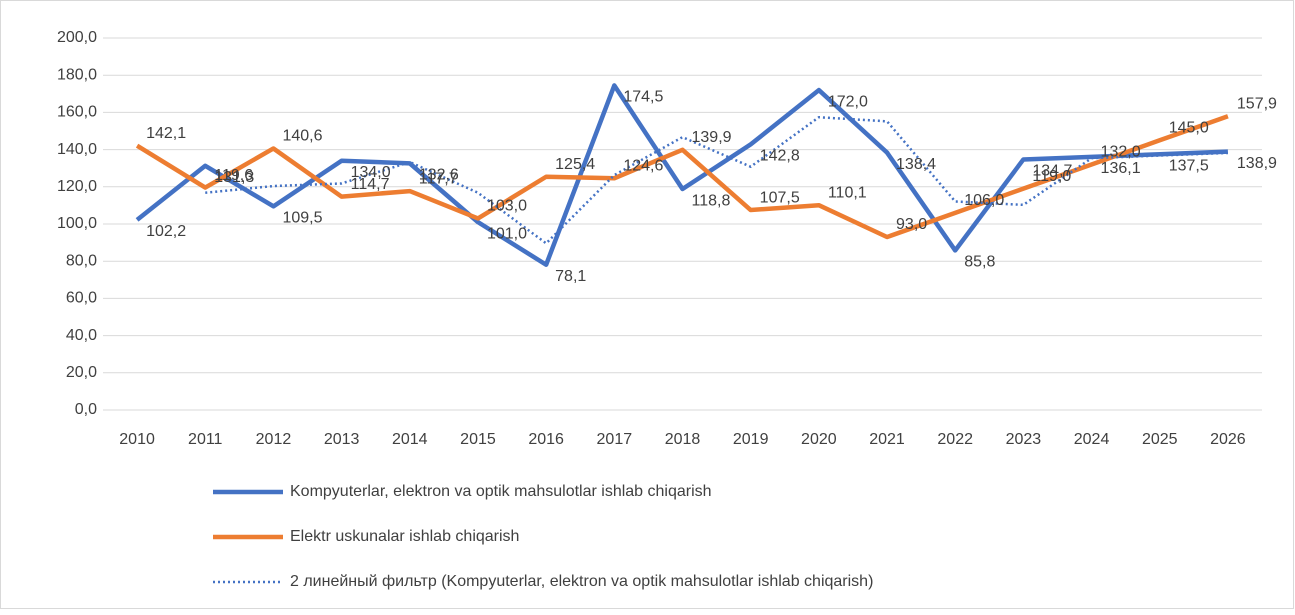 This screenshot has height=615, width=1295. Describe the element at coordinates (86, 409) in the screenshot. I see `y-tick-label: 0,0` at that location.